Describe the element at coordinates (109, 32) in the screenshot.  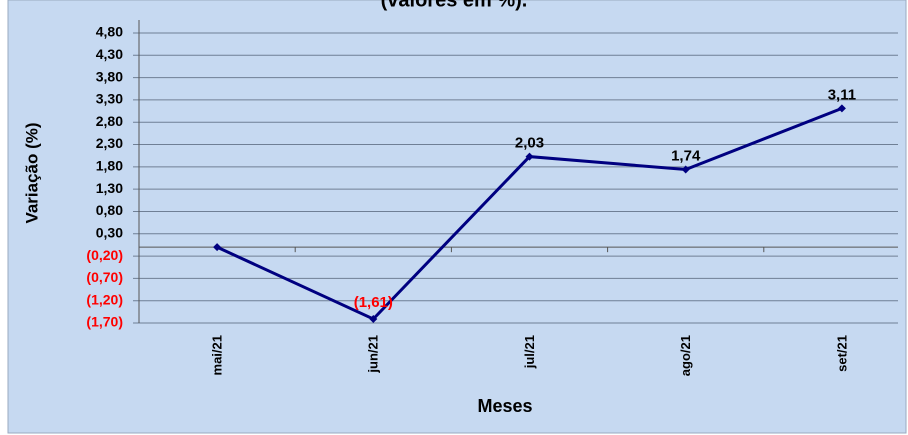
I see `y-tick-label: 4,80` at that location.